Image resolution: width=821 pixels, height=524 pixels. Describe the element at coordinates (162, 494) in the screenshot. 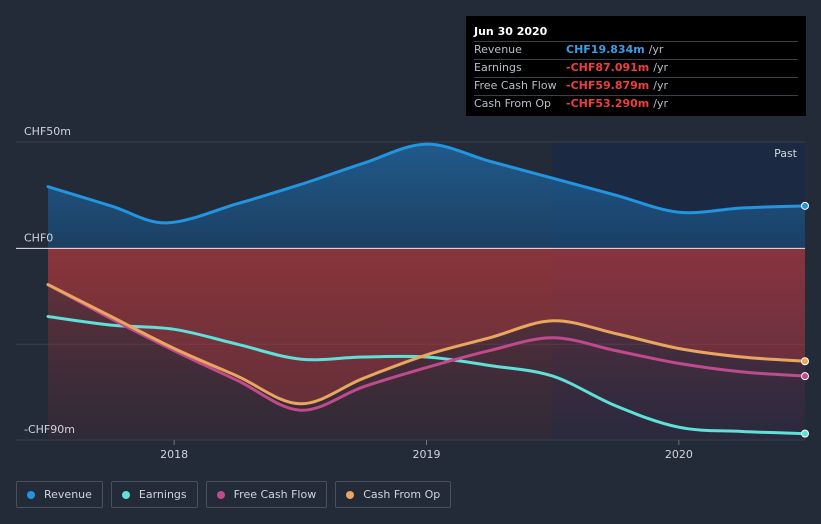

I see `legend-label: Earnings` at that location.